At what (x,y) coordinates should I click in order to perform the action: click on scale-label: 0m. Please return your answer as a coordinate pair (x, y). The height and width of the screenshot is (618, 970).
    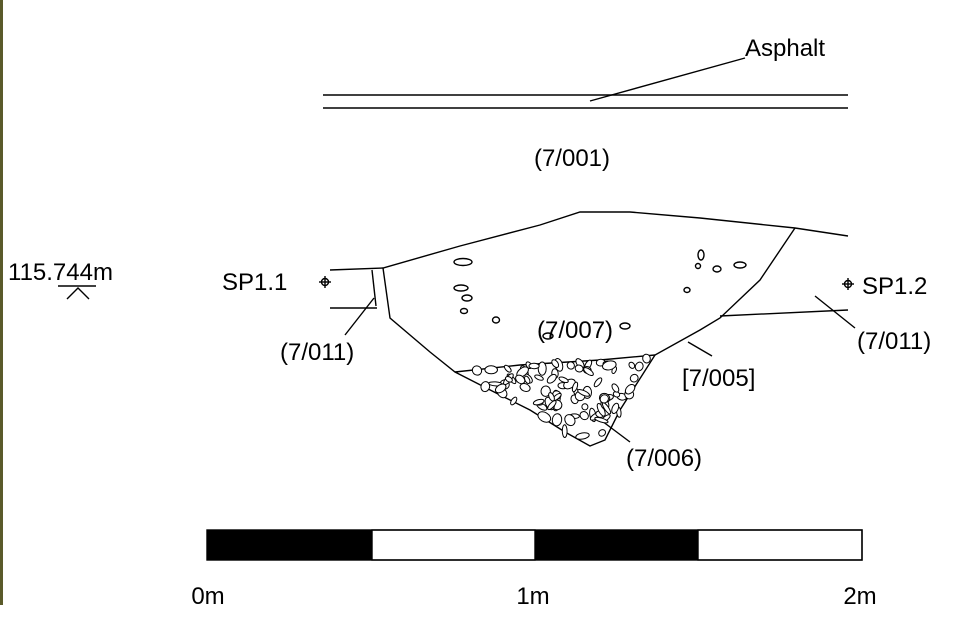
    Looking at the image, I should click on (207, 596).